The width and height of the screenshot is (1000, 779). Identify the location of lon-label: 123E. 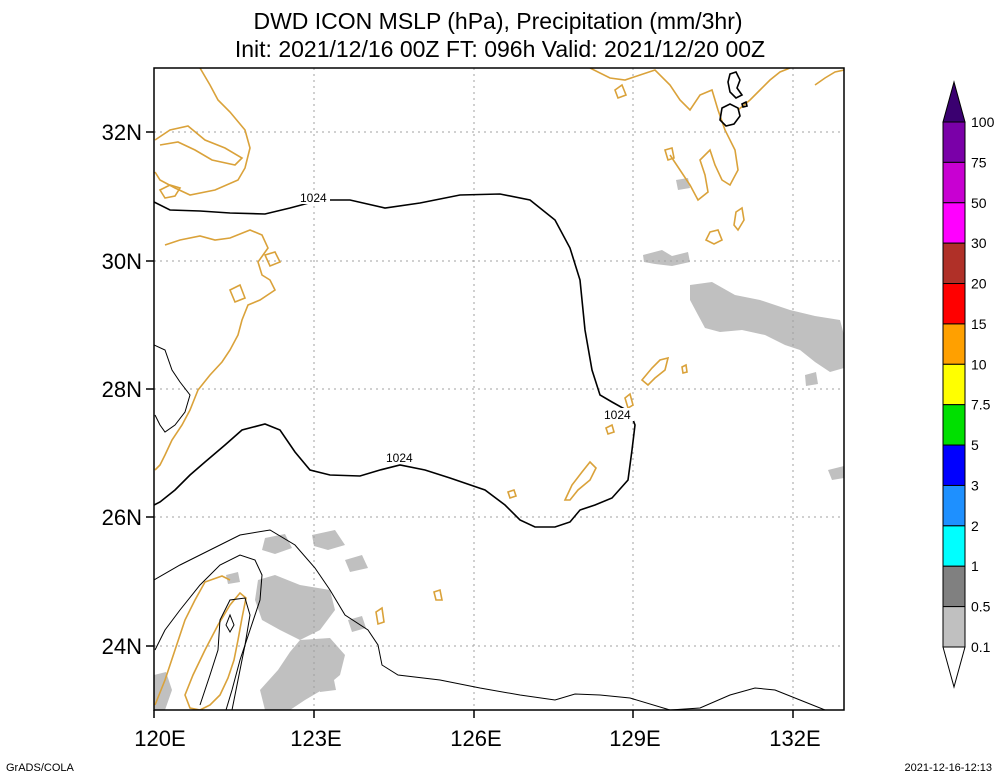
(315, 738).